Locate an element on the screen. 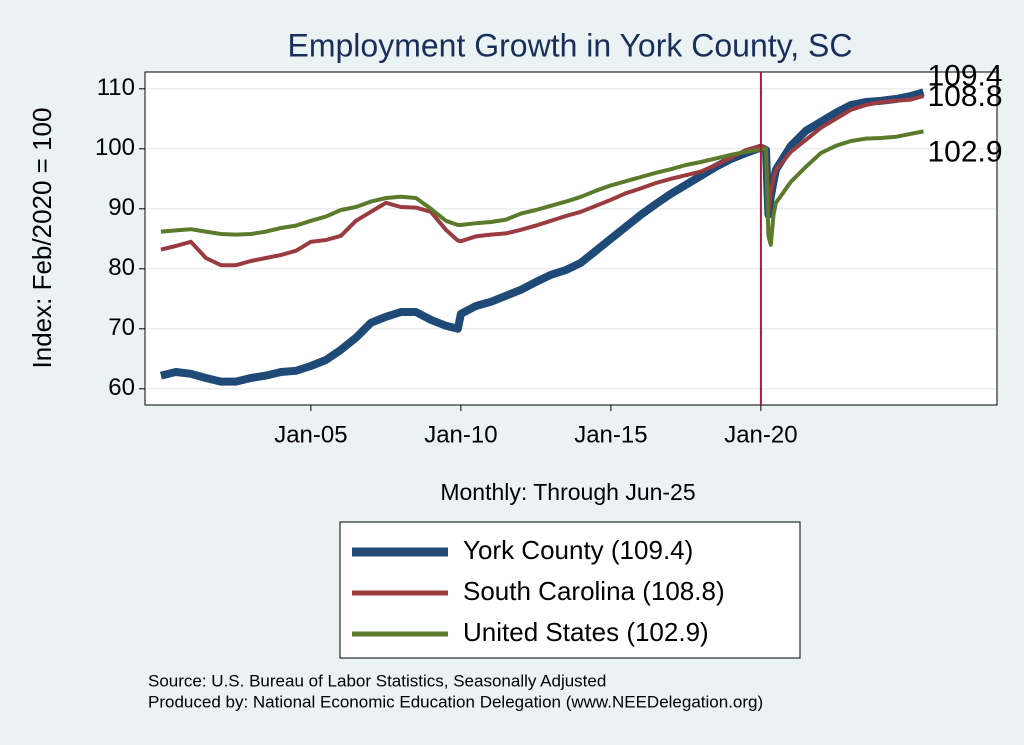 This screenshot has width=1024, height=745. y-tick-label: 60 is located at coordinates (121, 387).